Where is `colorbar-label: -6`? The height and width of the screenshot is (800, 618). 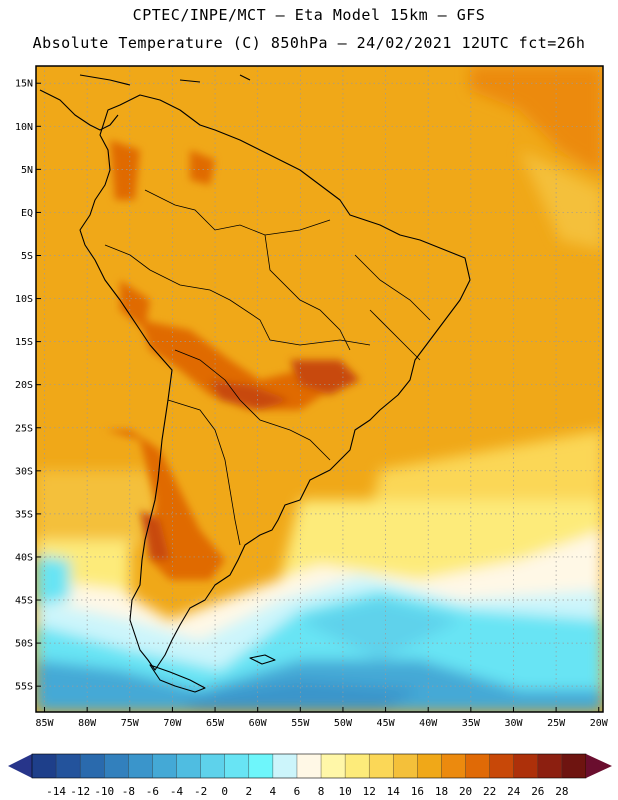
colorbar-label: -6 is located at coordinates (152, 791).